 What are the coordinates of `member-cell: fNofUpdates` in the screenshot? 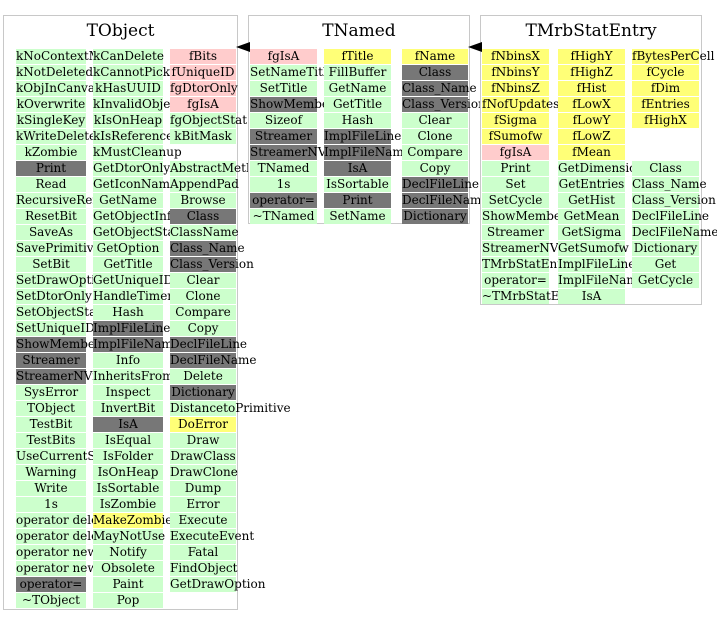 It's located at (521, 104).